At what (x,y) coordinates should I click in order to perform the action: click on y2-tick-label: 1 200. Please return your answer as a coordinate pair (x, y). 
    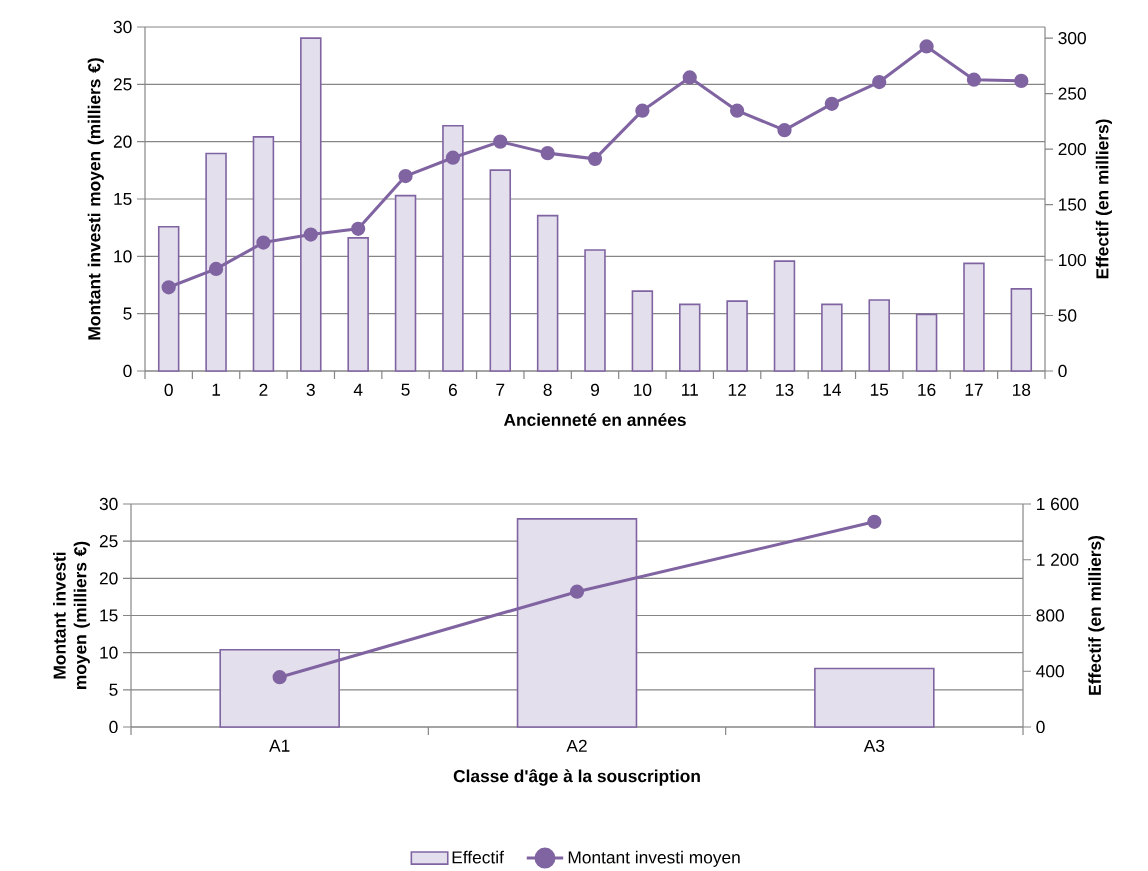
    Looking at the image, I should click on (1058, 560).